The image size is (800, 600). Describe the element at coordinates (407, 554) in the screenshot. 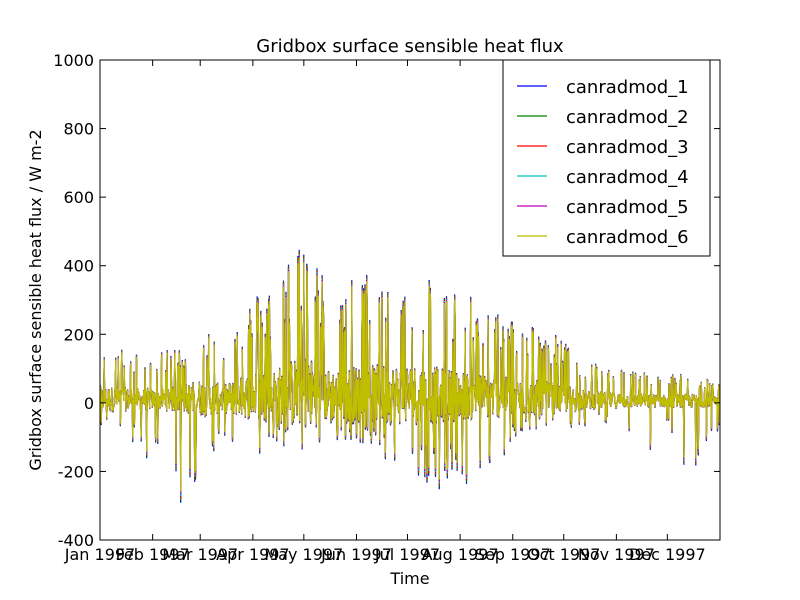

I see `x-tick-label: Jul 1997` at that location.